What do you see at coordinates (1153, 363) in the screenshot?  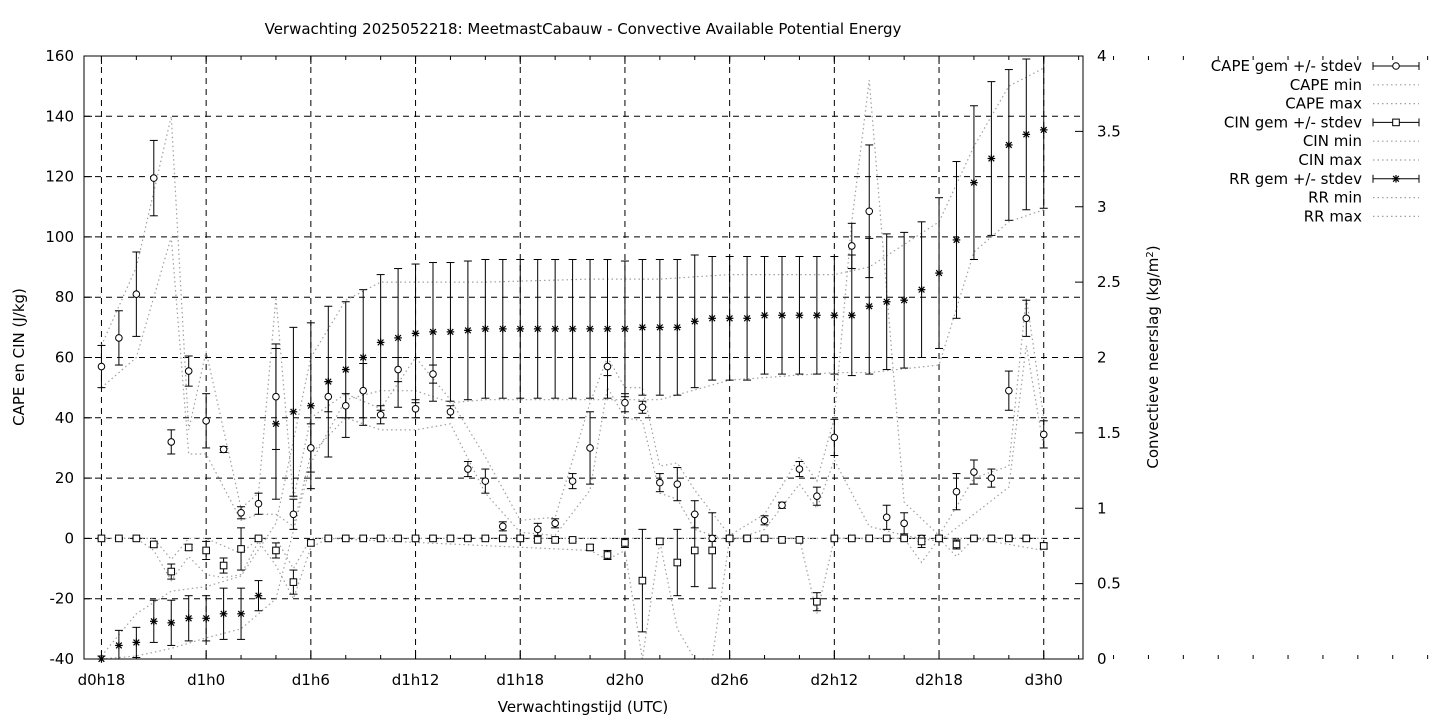 I see `y2-axis-label-main: Convectieve neerslag (kg/m` at bounding box center [1153, 363].